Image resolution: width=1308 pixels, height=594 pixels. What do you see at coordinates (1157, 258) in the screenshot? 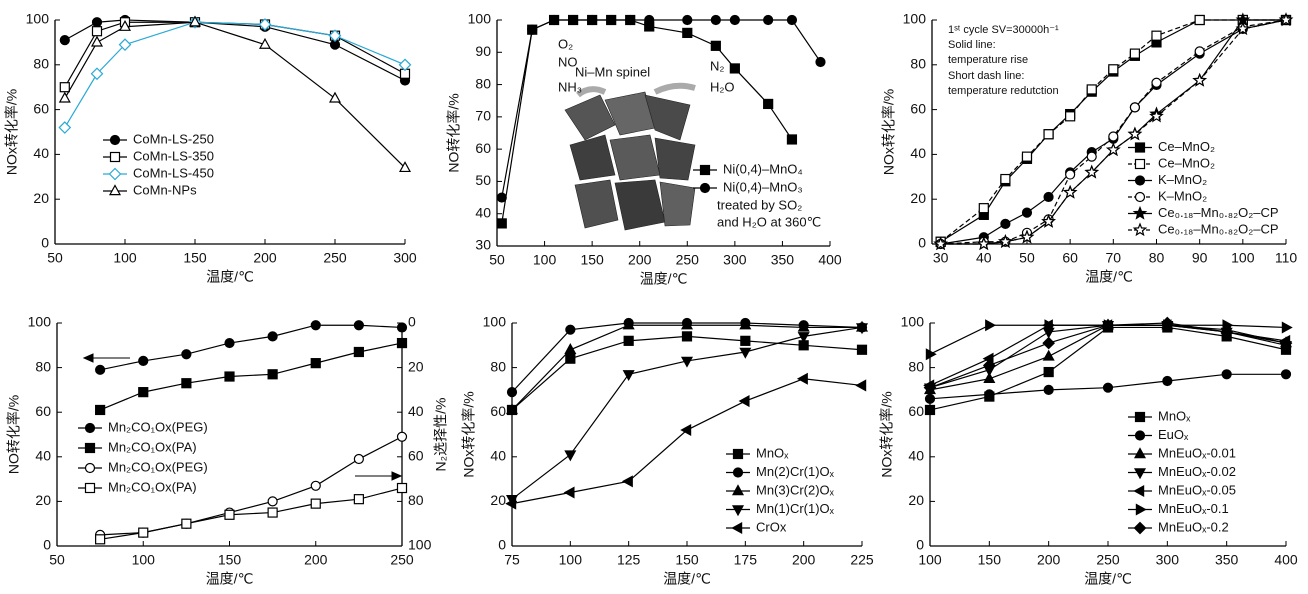
I see `x-tick-label: 80` at bounding box center [1157, 258].